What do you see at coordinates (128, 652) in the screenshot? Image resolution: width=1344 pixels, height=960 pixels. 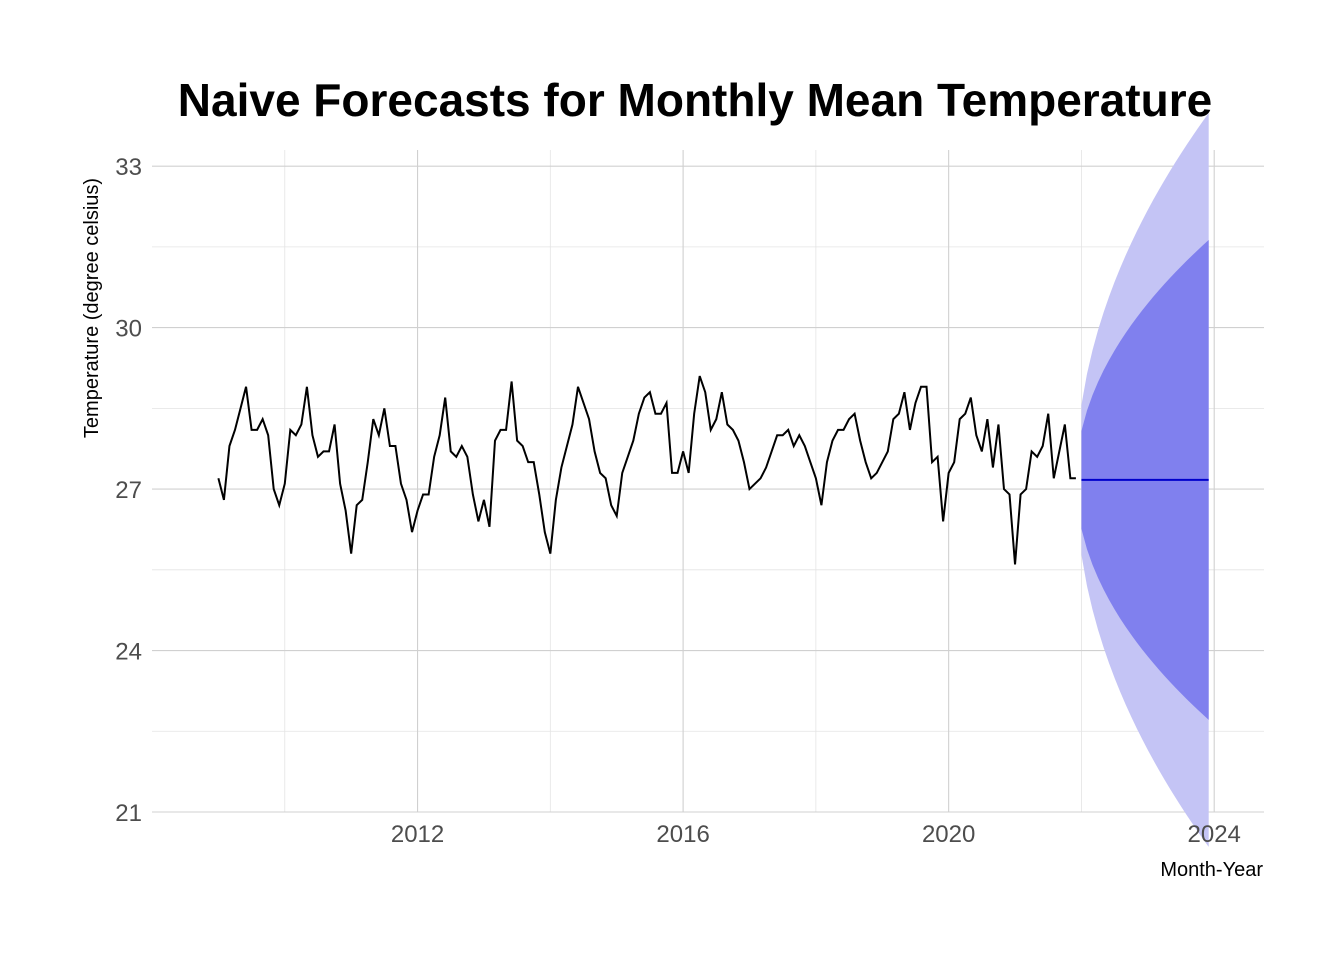 I see `y-tick-label: 24` at bounding box center [128, 652].